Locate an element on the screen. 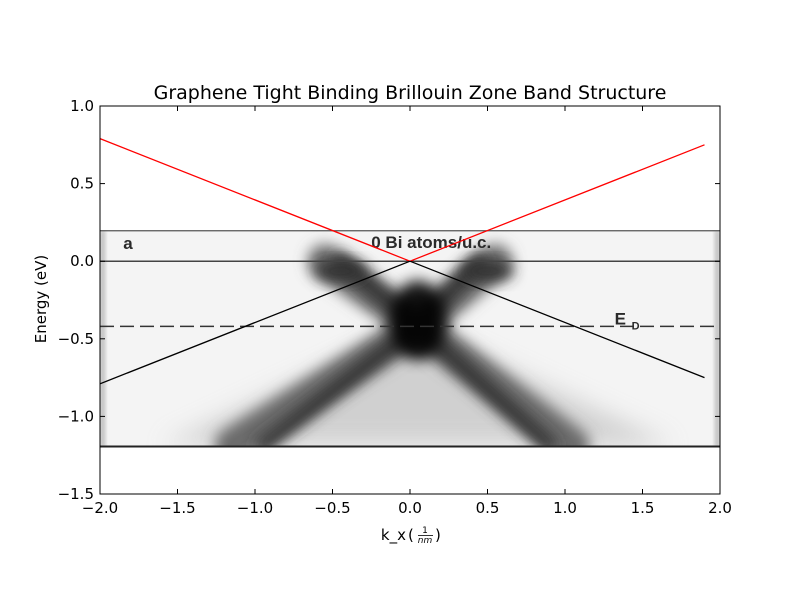 Image resolution: width=800 pixels, height=600 pixels. image-header-text: 0 Bi atoms/u.c. is located at coordinates (431, 242).